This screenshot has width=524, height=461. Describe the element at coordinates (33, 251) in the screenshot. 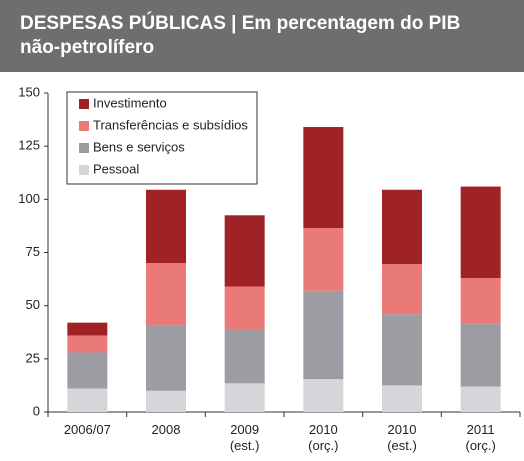

I see `y-tick-label: 75` at that location.